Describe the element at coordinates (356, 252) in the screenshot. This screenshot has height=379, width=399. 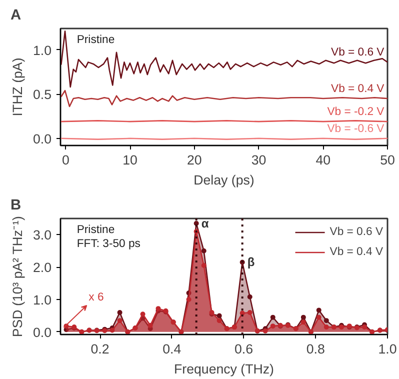
I see `legend-label: Vb = 0.4 V` at that location.